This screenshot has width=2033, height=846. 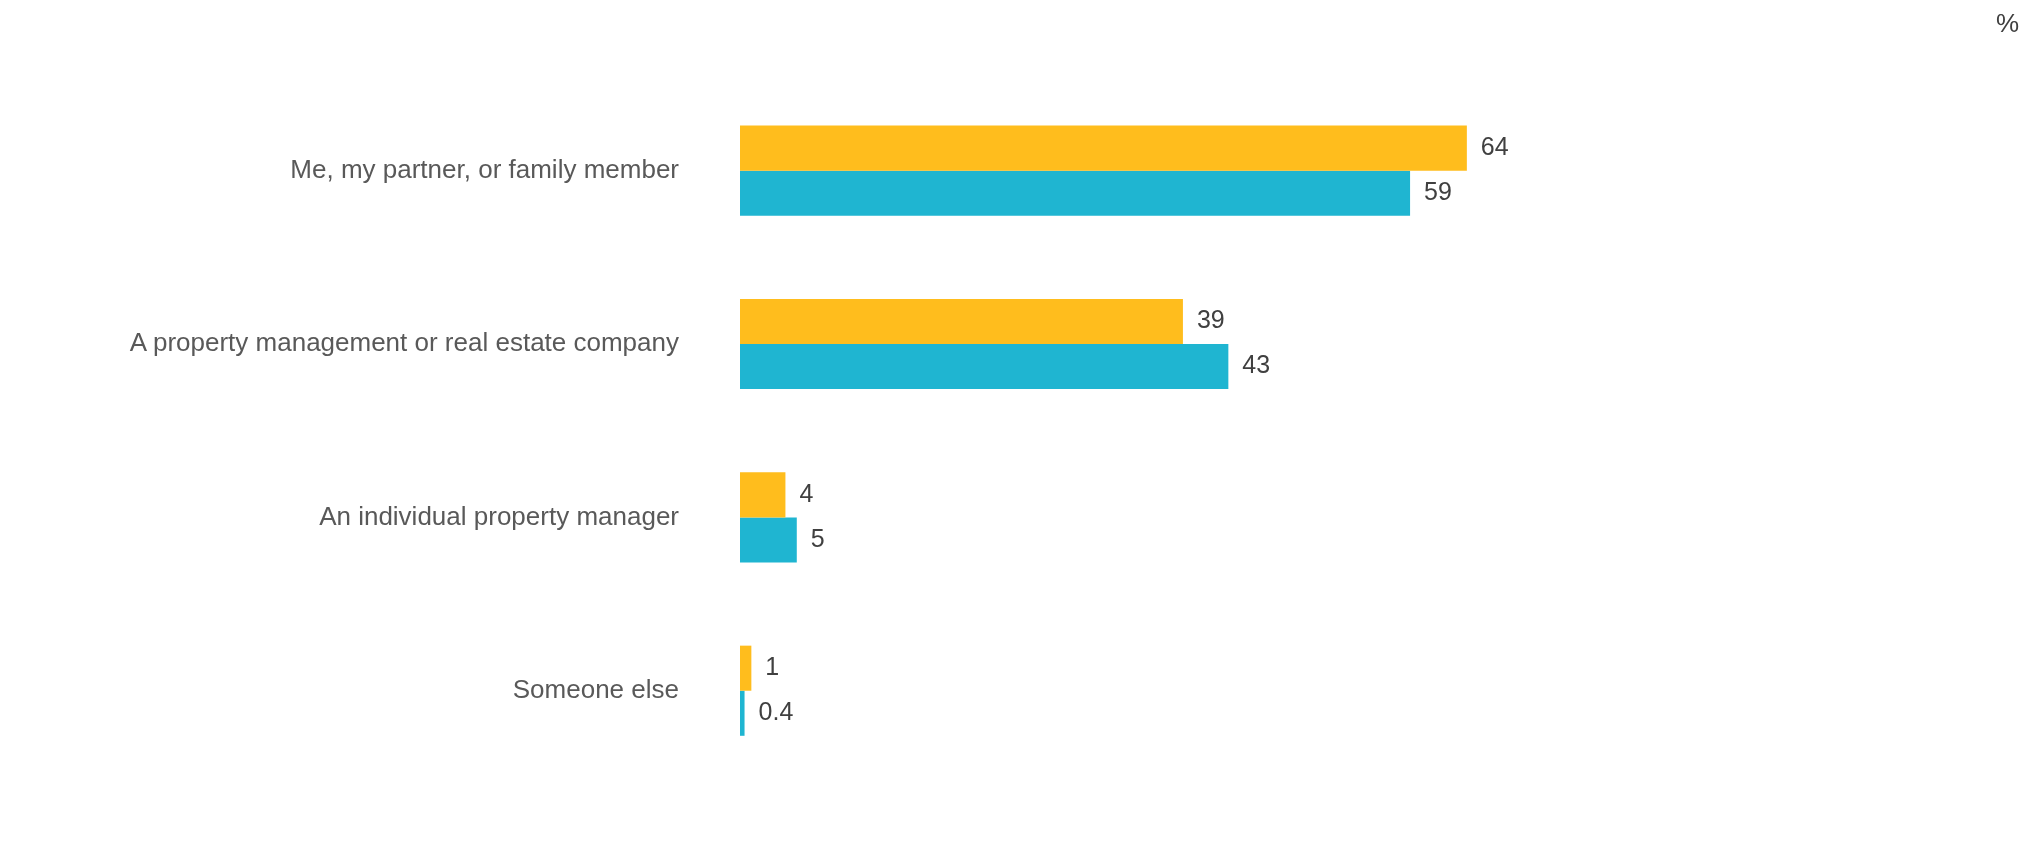 I want to click on data-label: 0.4, so click(x=776, y=711).